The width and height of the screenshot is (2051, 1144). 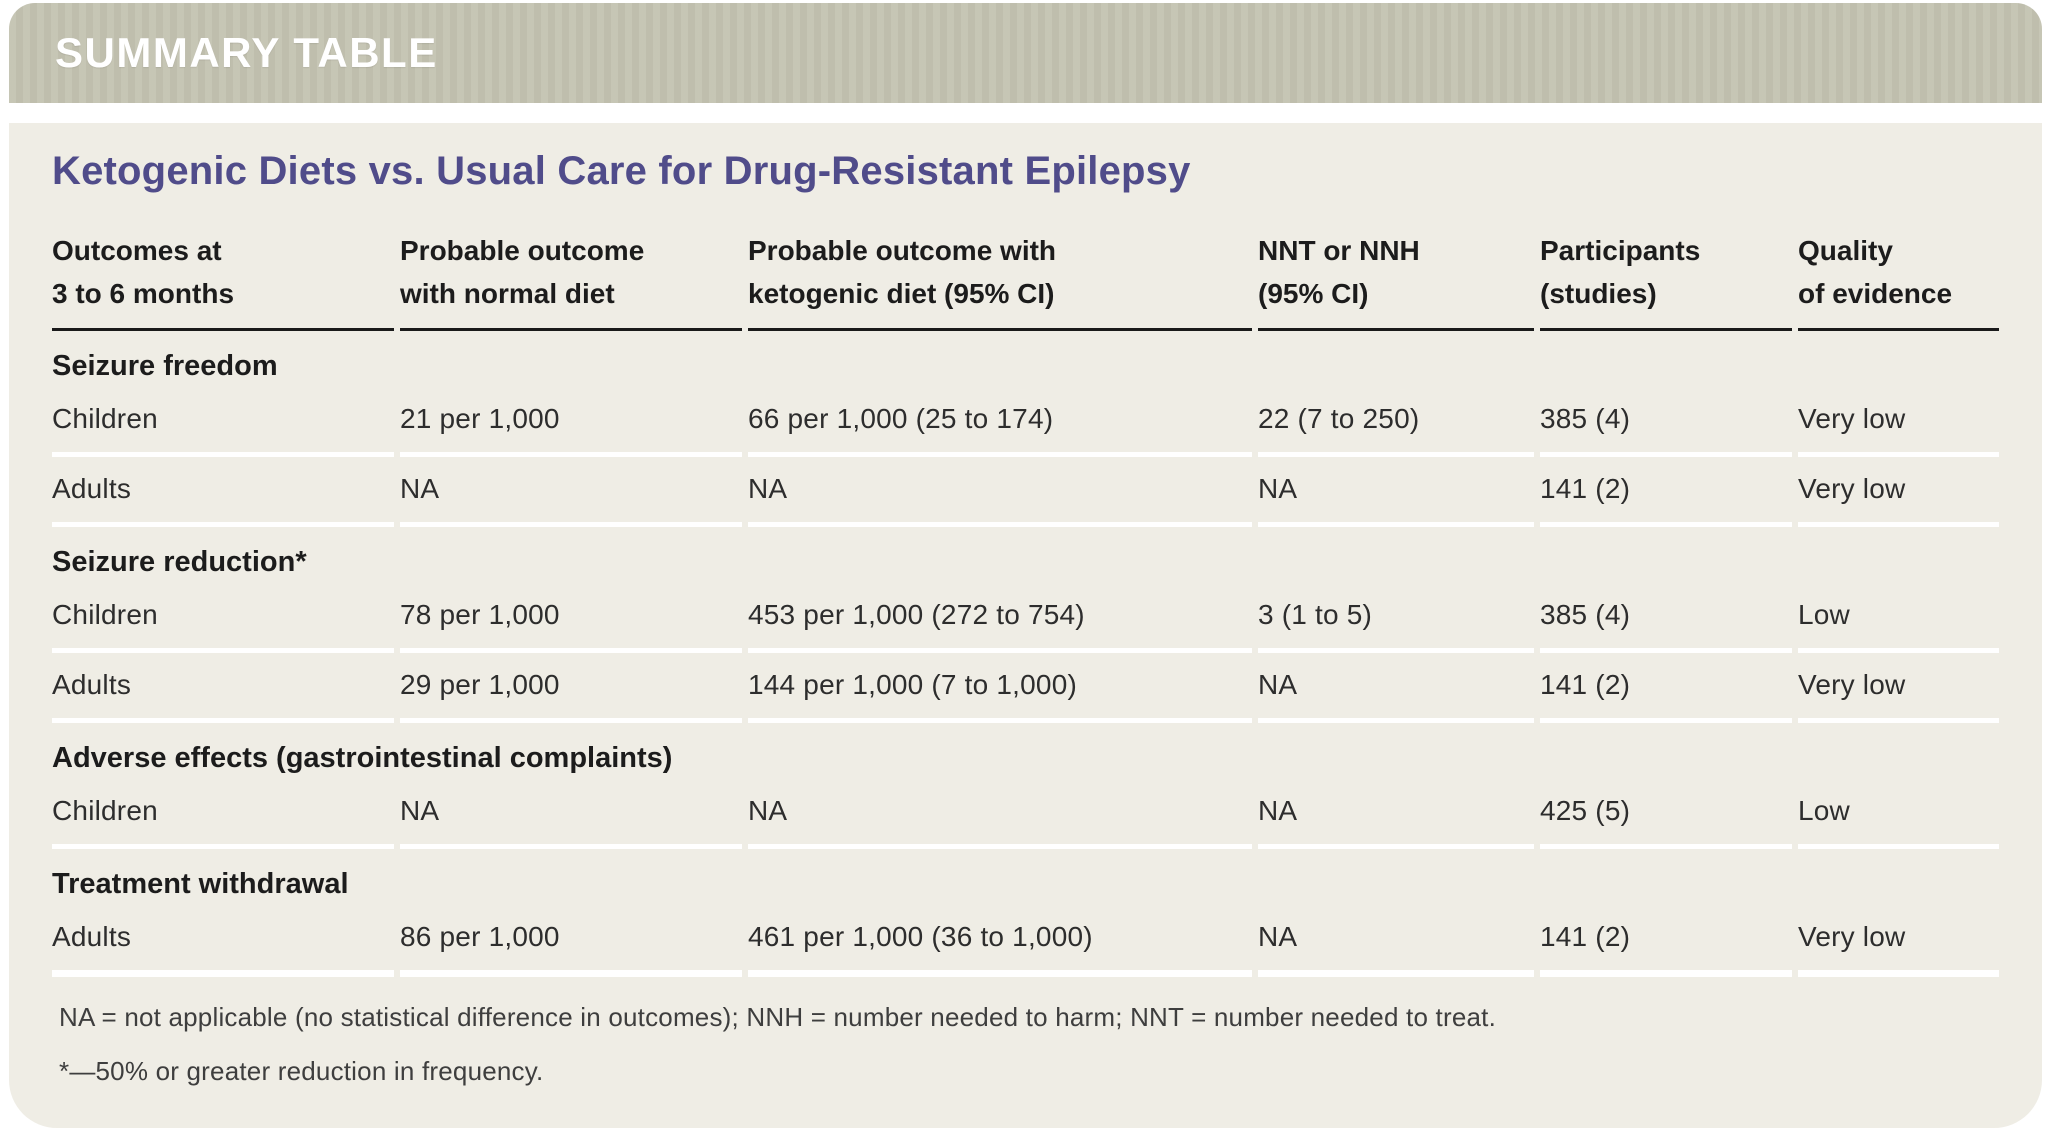 What do you see at coordinates (137, 250) in the screenshot?
I see `column-header-line: Outcomes at` at bounding box center [137, 250].